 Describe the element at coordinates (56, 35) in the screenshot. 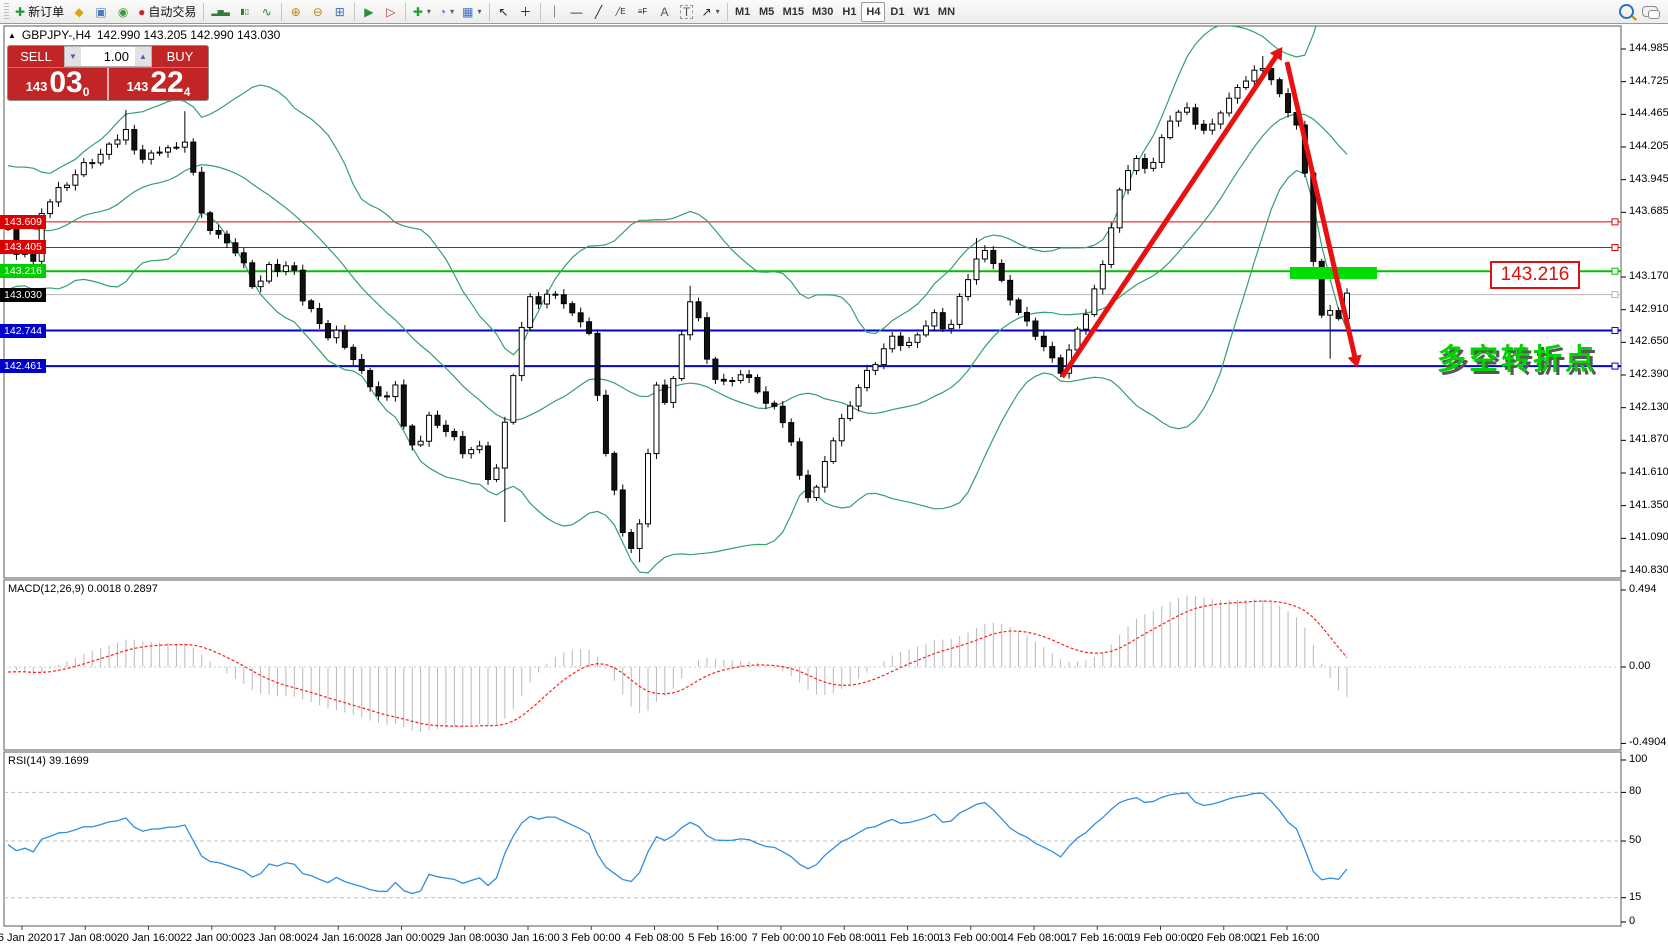

I see `symbol-name: GBPJPY-,H4` at that location.